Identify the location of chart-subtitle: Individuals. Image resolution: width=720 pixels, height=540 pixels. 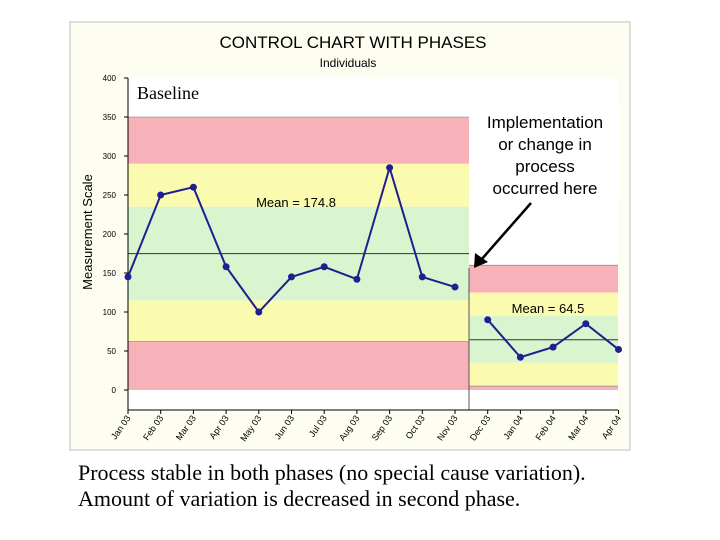
(348, 63).